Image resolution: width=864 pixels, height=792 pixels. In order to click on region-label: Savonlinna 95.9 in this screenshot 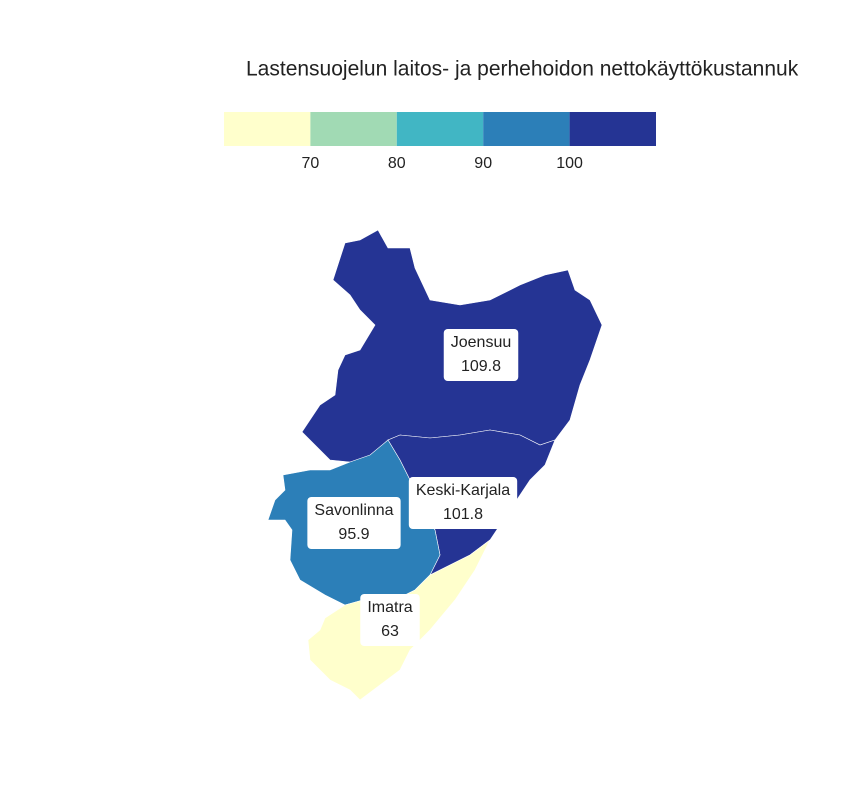, I will do `click(354, 523)`.